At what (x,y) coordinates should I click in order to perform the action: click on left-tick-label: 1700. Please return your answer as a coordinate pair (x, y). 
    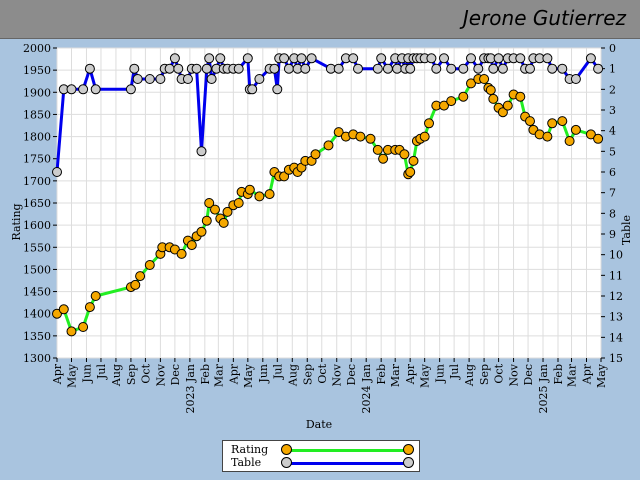
    Looking at the image, I should click on (37, 181).